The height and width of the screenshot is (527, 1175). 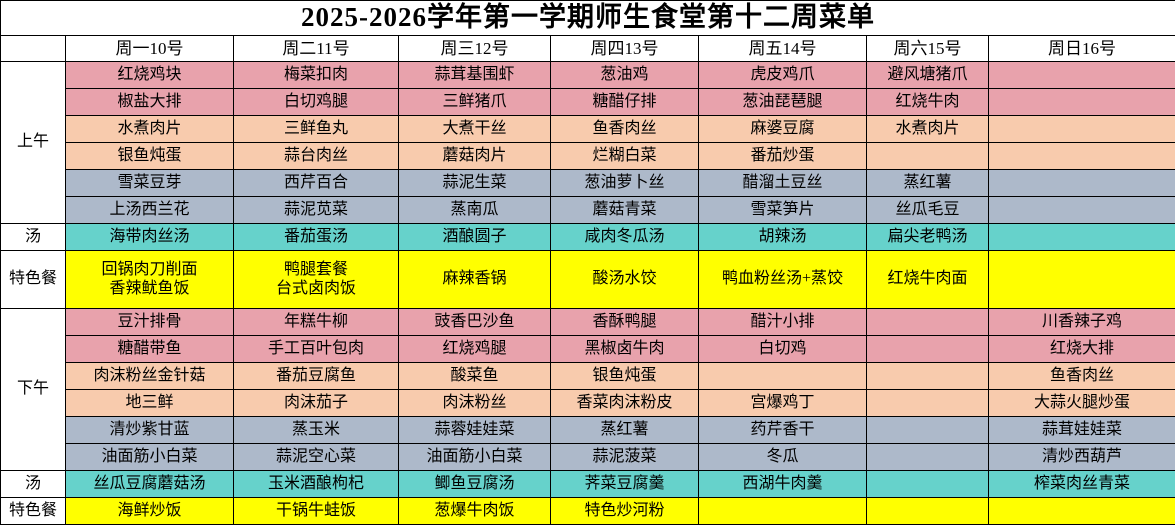 What do you see at coordinates (624, 322) in the screenshot?
I see `menu-cell: 香酥鸭腿` at bounding box center [624, 322].